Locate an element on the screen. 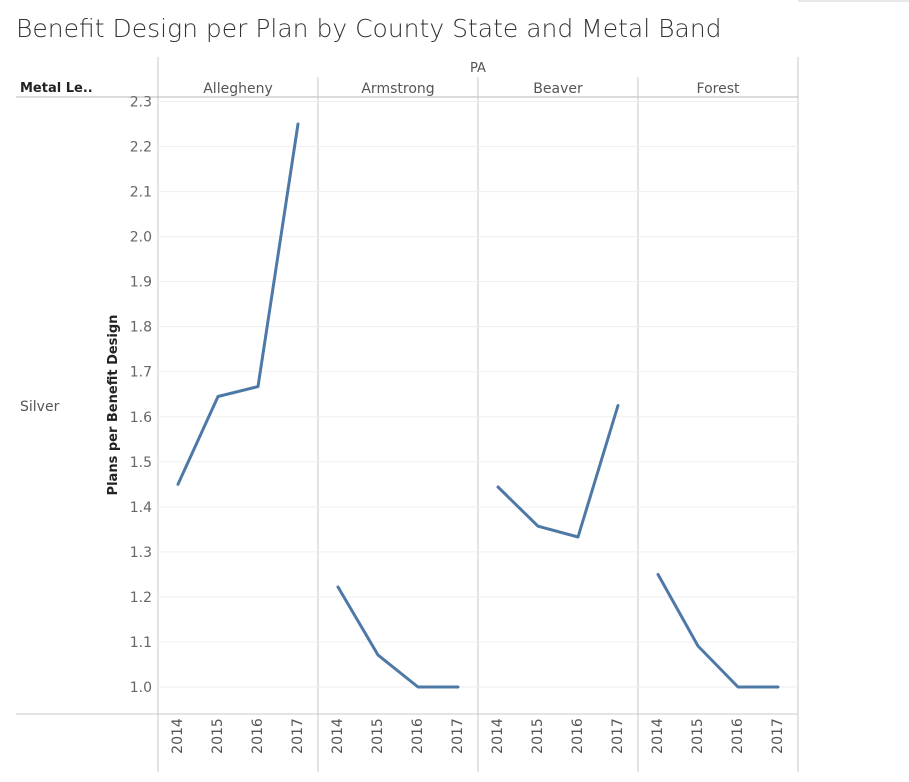 The width and height of the screenshot is (909, 782). y-tick-label: 2.2 is located at coordinates (141, 148).